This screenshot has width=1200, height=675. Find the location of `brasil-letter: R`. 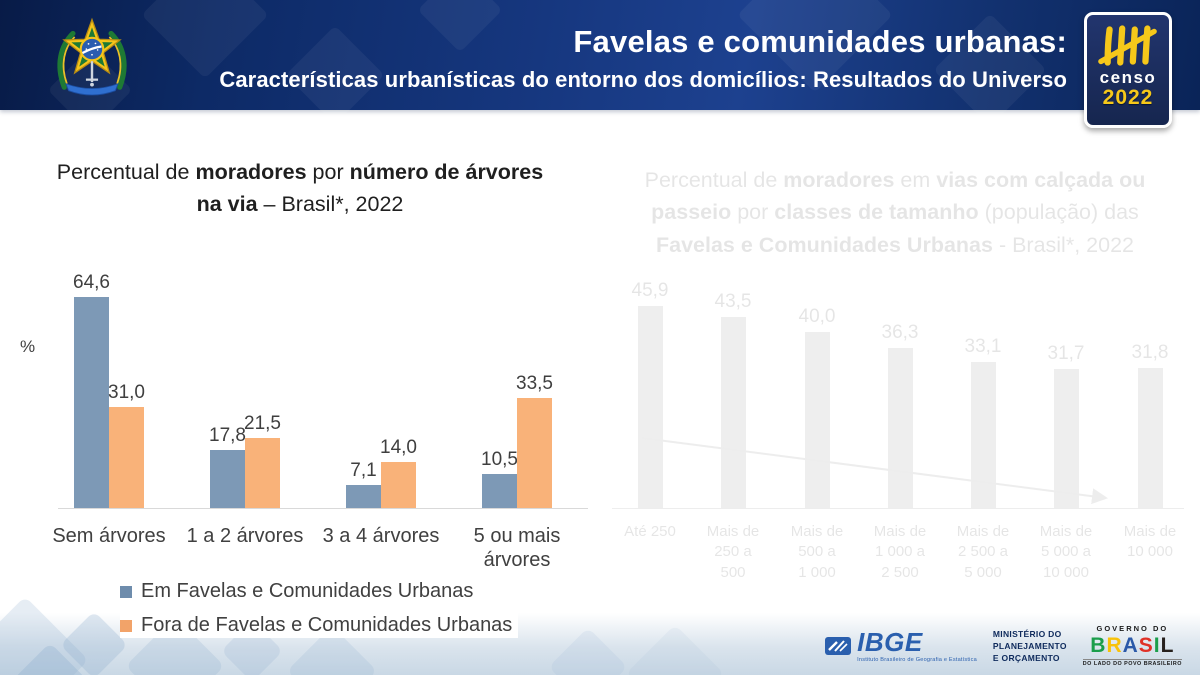

brasil-letter: R is located at coordinates (1114, 645).